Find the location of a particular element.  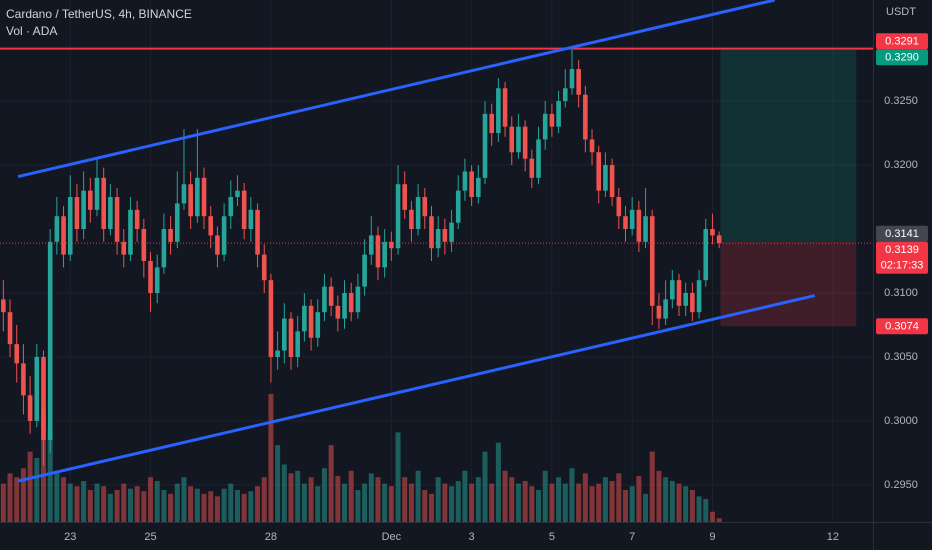

price-tag-label: 0.3291 is located at coordinates (902, 42).